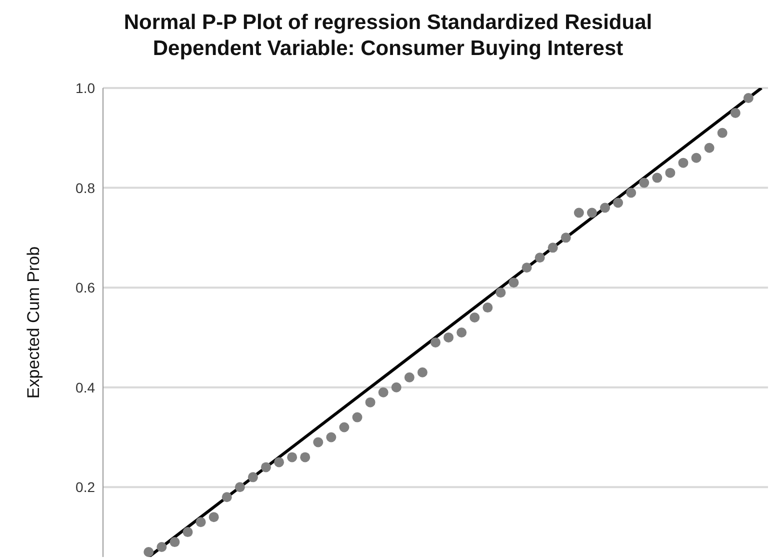 The height and width of the screenshot is (558, 776). What do you see at coordinates (34, 322) in the screenshot?
I see `y-axis-title: Expected Cum Prob` at bounding box center [34, 322].